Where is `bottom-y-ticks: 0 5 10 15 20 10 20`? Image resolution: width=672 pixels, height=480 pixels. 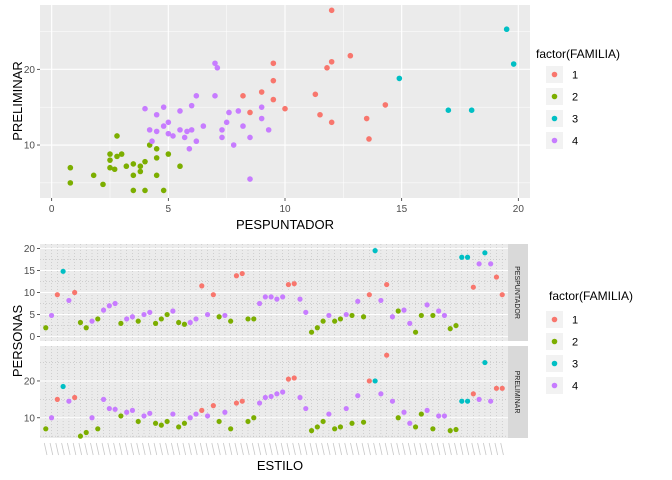 bottom-y-ticks: 0 5 10 15 20 10 20 is located at coordinates (32, 334).